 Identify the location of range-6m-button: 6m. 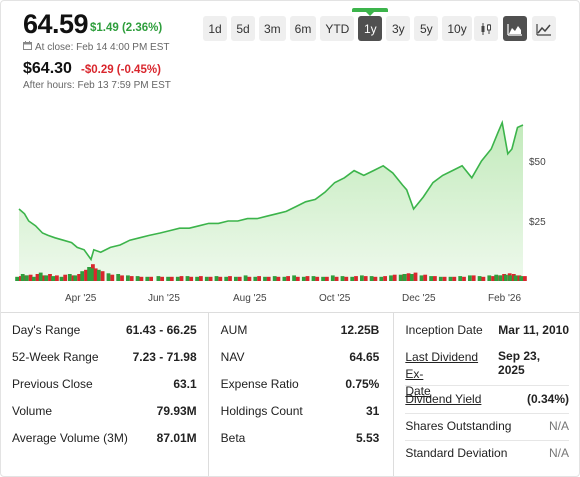
(303, 28).